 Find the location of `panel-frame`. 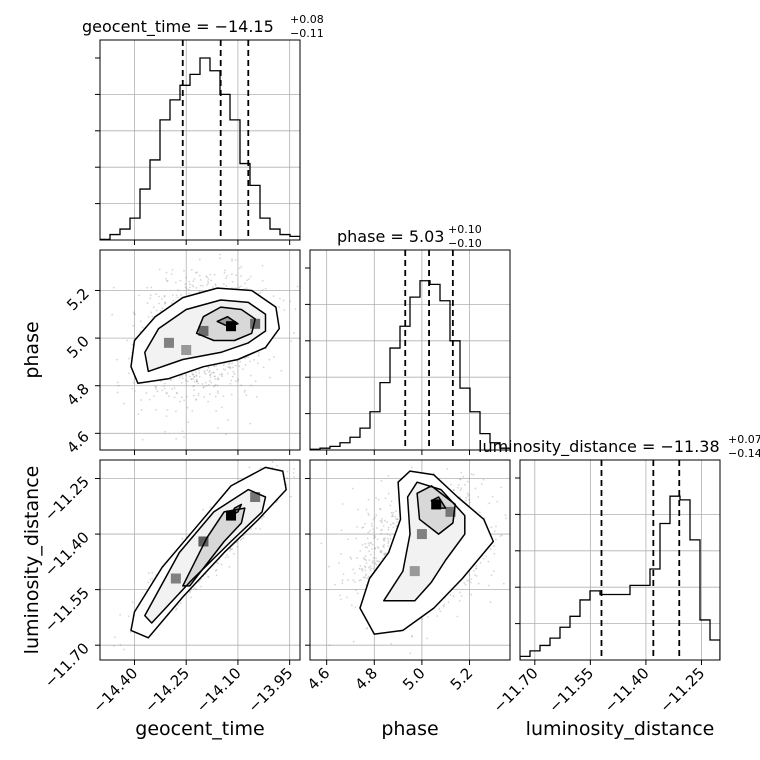

panel-frame is located at coordinates (200, 140).